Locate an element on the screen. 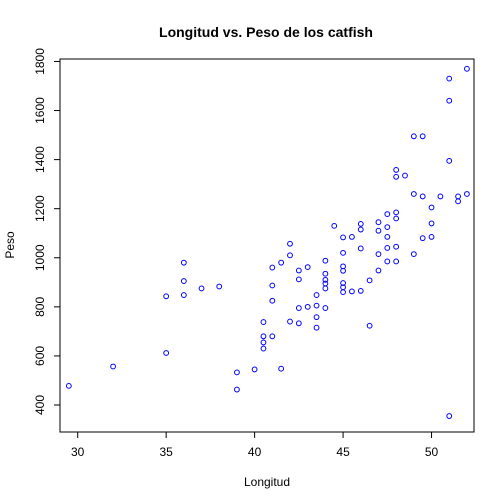 This screenshot has height=504, width=504. x-axis: 30 35 40 45 50 is located at coordinates (255, 445).